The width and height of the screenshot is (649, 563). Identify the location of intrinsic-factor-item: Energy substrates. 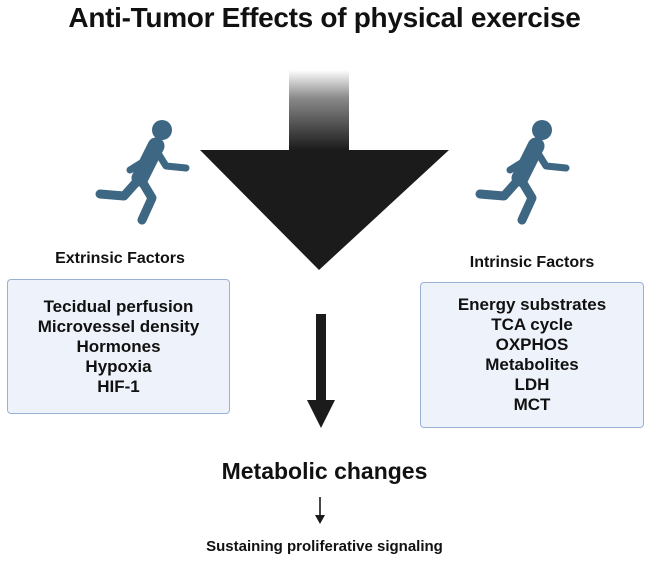
(532, 304).